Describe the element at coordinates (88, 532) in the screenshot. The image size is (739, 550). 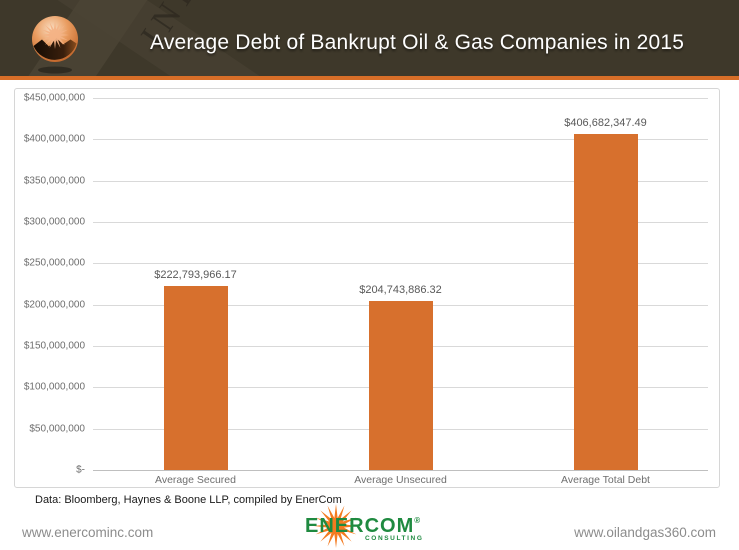
I see `footer-link-enercominc: www.enercominc.com` at that location.